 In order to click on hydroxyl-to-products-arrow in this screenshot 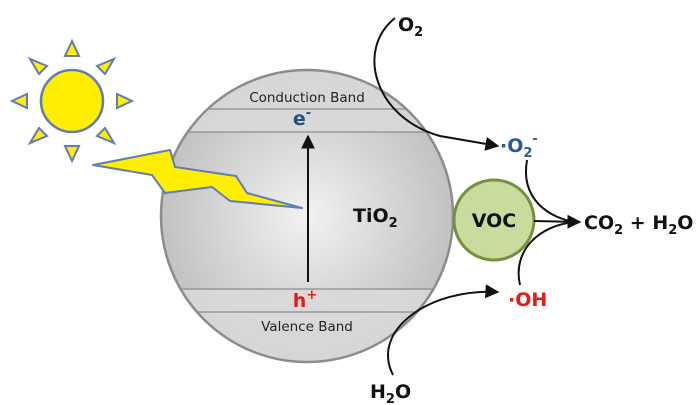, I will do `click(546, 253)`.